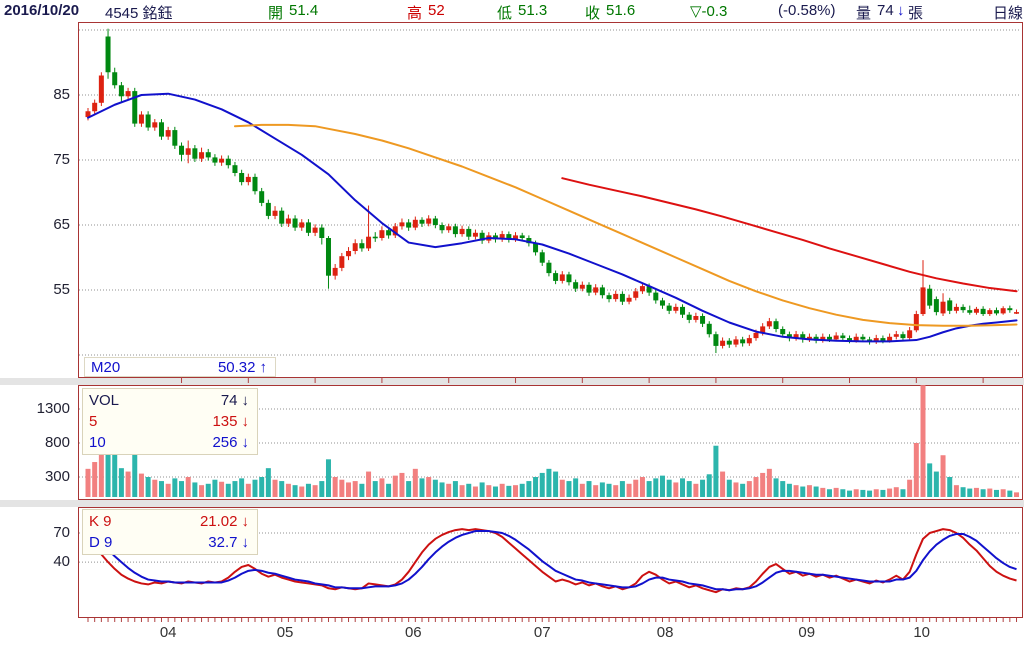  Describe the element at coordinates (415, 13) in the screenshot. I see `high-label: 高` at that location.